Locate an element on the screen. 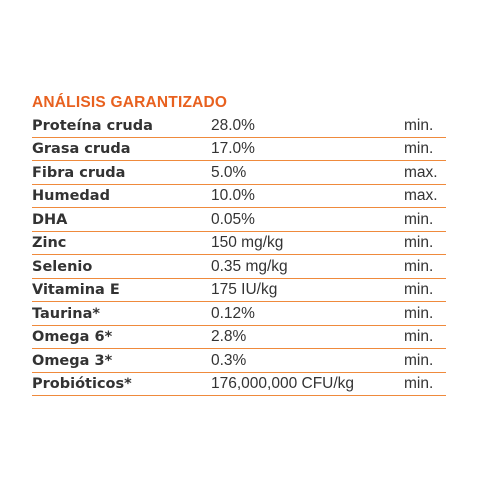 This screenshot has width=500, height=500. nutrient-amount: 0.12% is located at coordinates (233, 313).